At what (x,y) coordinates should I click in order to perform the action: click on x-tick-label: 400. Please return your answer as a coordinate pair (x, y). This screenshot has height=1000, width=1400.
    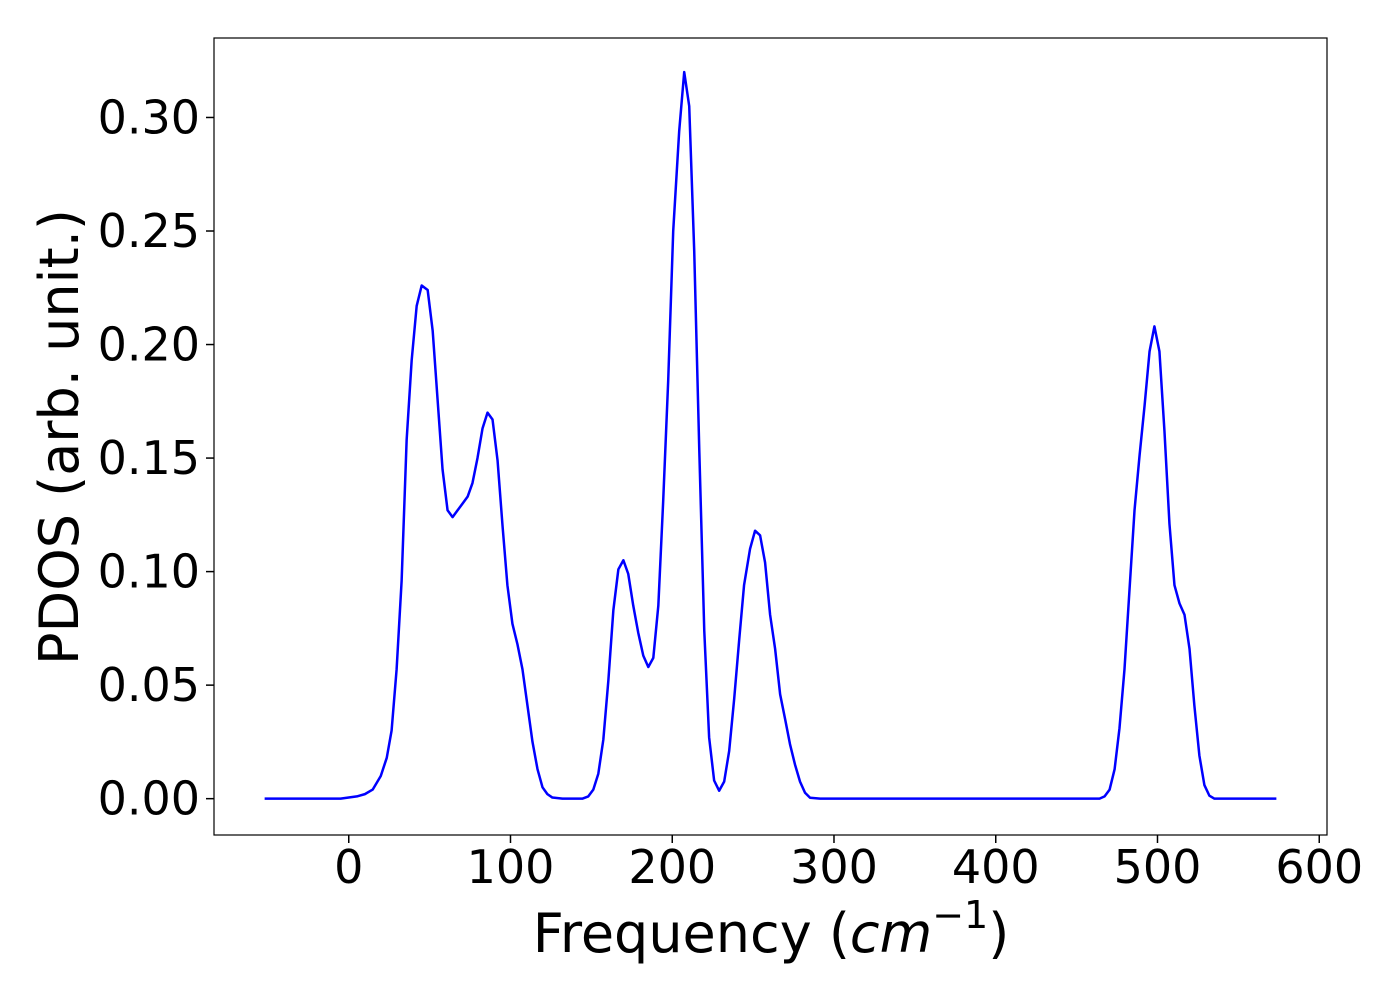
    Looking at the image, I should click on (996, 867).